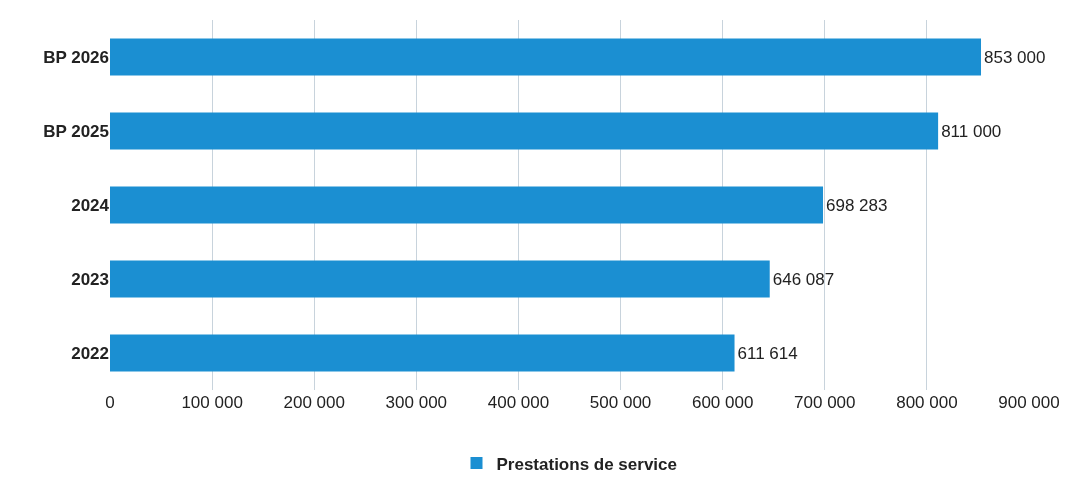 This screenshot has width=1072, height=493. Describe the element at coordinates (857, 205) in the screenshot. I see `data-label: 698 283` at that location.